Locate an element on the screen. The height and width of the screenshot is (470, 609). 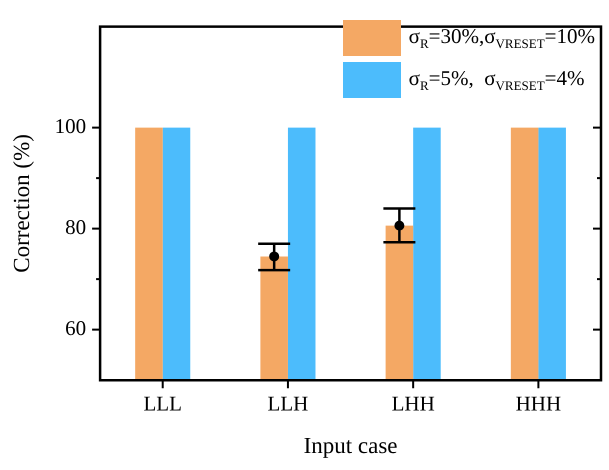
y-tick-label: 60 is located at coordinates (75, 328).